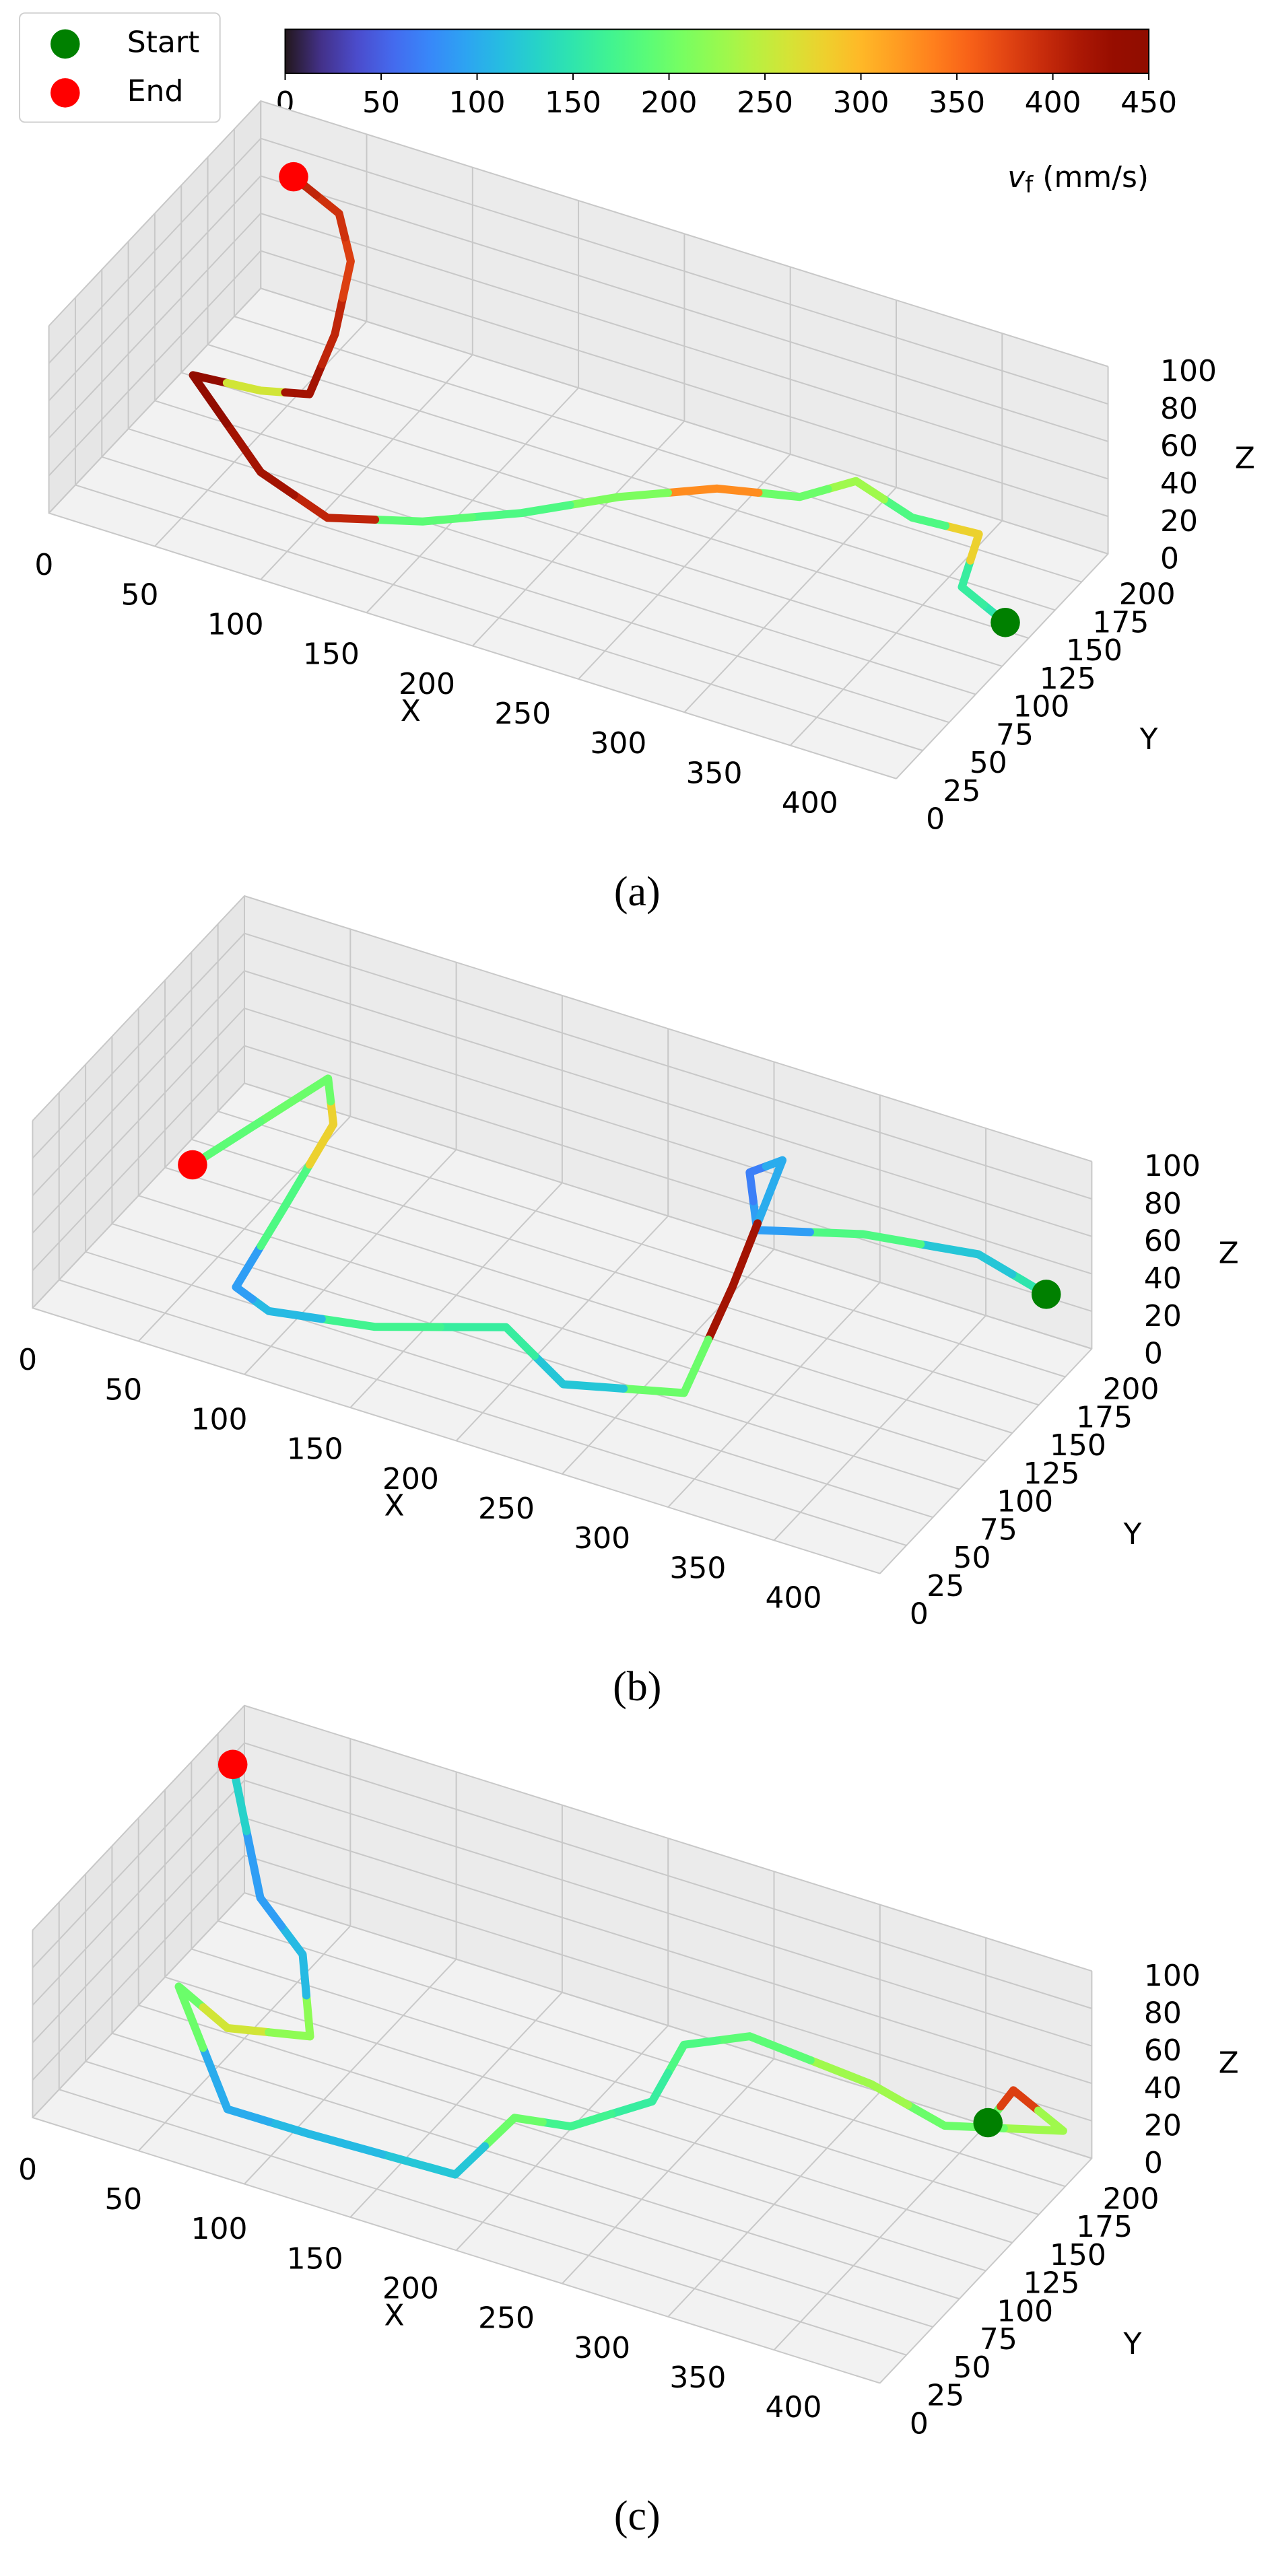 The image size is (1276, 2576). What do you see at coordinates (717, 51) in the screenshot?
I see `colorbar` at bounding box center [717, 51].